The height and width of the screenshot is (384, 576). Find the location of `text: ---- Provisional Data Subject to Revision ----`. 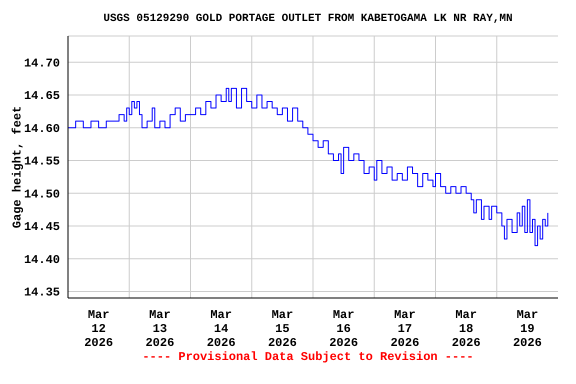

text: ---- Provisional Data Subject to Revision ---- is located at coordinates (308, 357).